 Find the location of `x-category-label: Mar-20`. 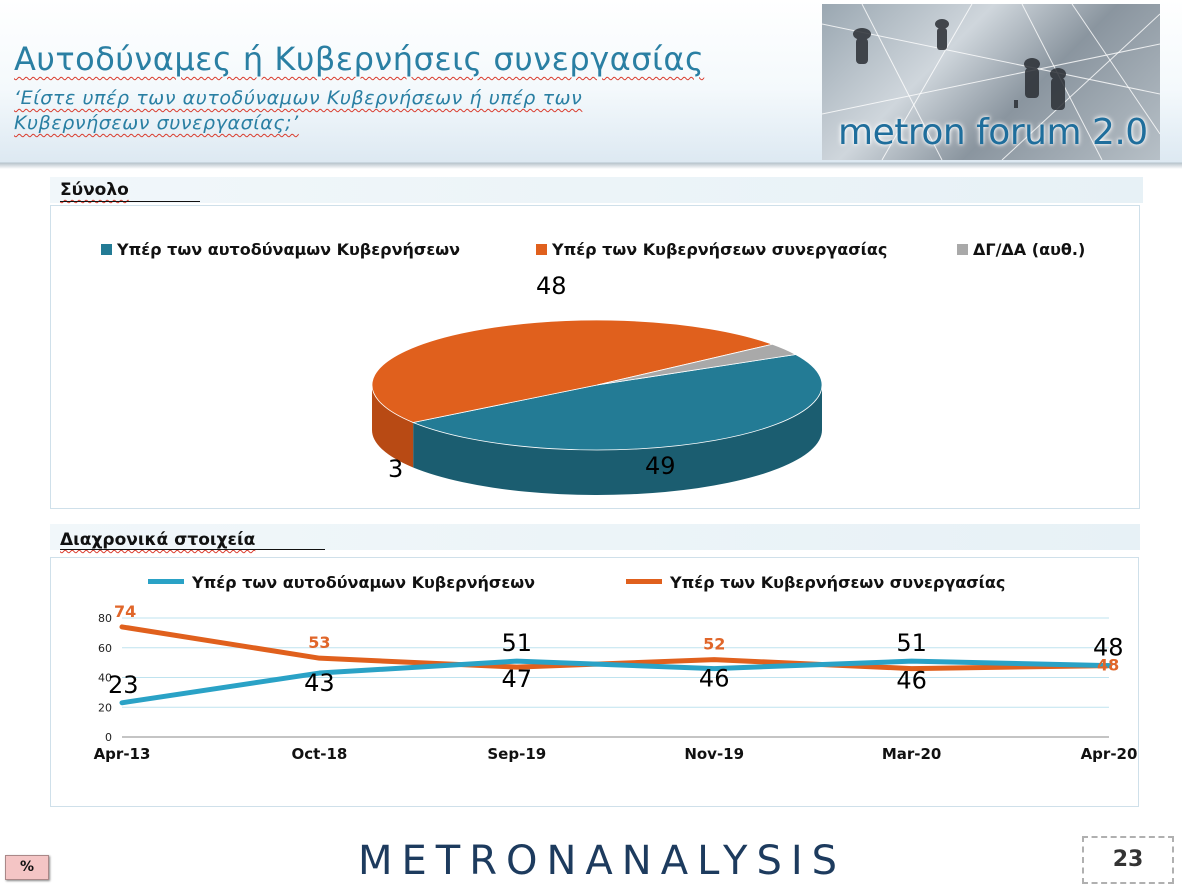

x-category-label: Mar-20 is located at coordinates (912, 754).